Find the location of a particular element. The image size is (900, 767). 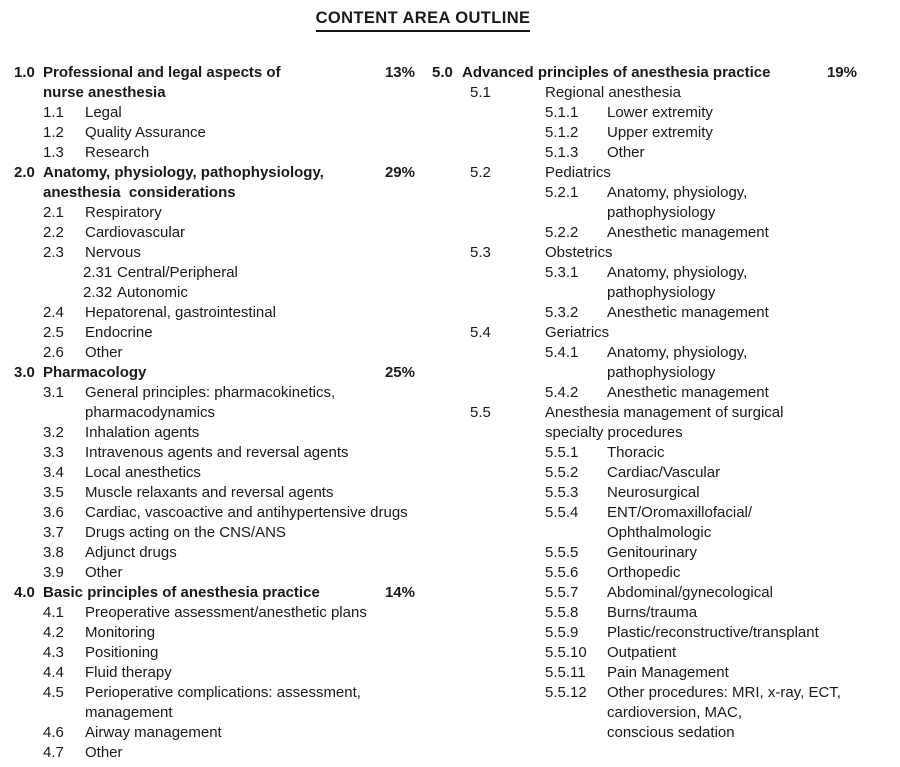

outline-subitem: 5.5.7 Abdominal/gynecological is located at coordinates (647, 593).